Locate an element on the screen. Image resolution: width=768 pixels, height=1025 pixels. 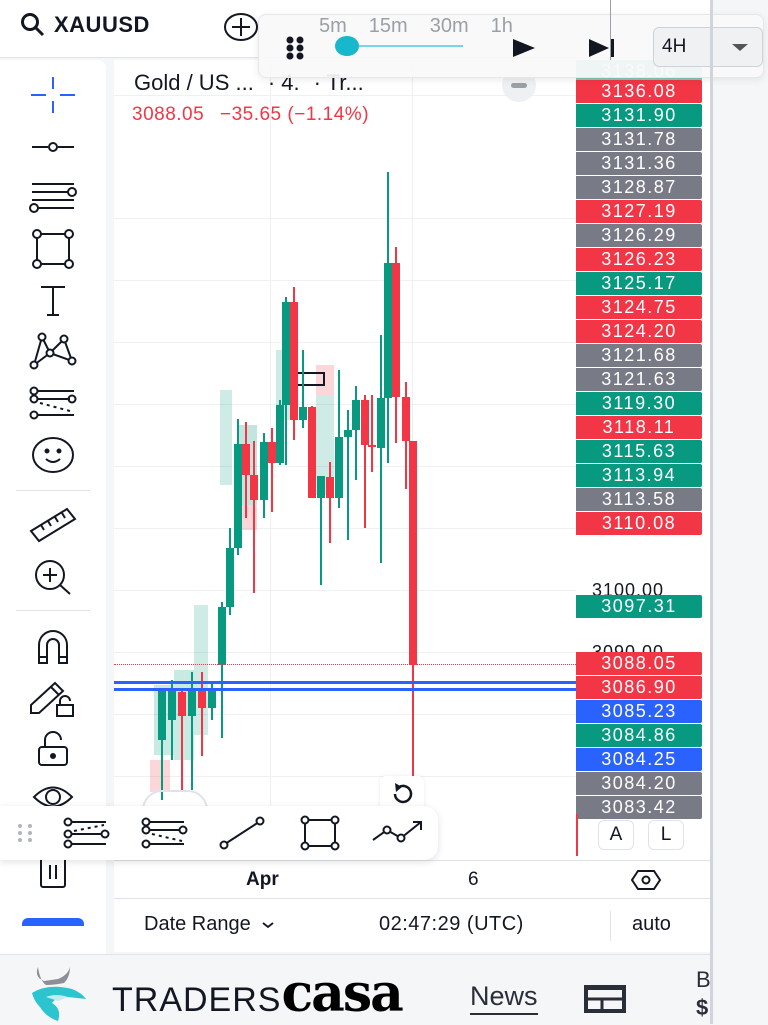
price-label: 3084.86 is located at coordinates (639, 735).